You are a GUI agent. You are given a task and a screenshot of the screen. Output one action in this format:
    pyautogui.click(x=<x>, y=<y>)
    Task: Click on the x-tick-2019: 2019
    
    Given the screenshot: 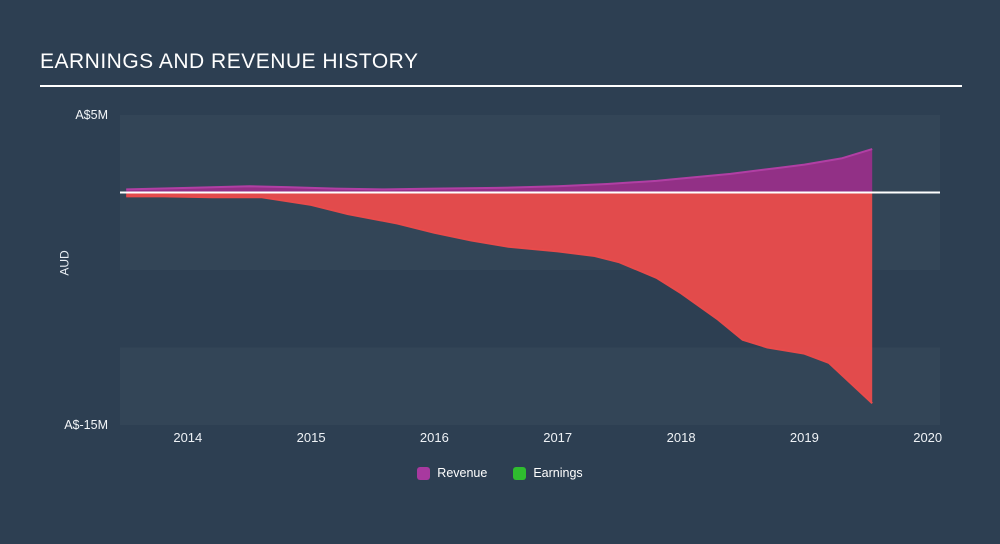 What is the action you would take?
    pyautogui.click(x=804, y=437)
    